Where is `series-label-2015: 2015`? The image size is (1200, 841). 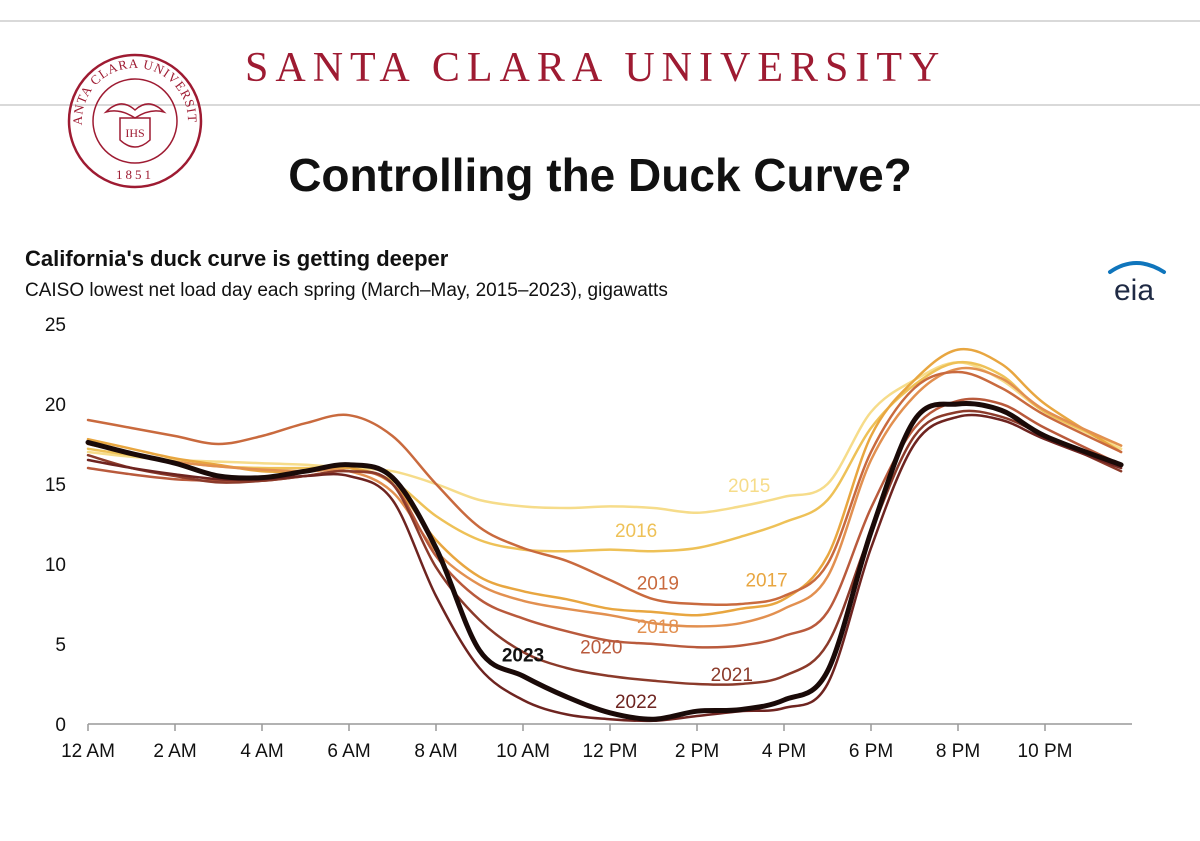 series-label-2015: 2015 is located at coordinates (749, 486).